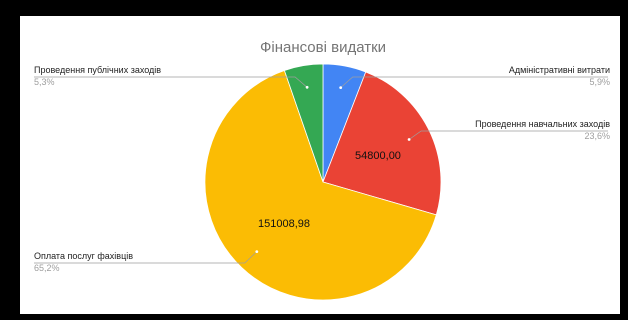 The height and width of the screenshot is (320, 628). Describe the element at coordinates (47, 268) in the screenshot. I see `slice-percent: 65,2%` at that location.